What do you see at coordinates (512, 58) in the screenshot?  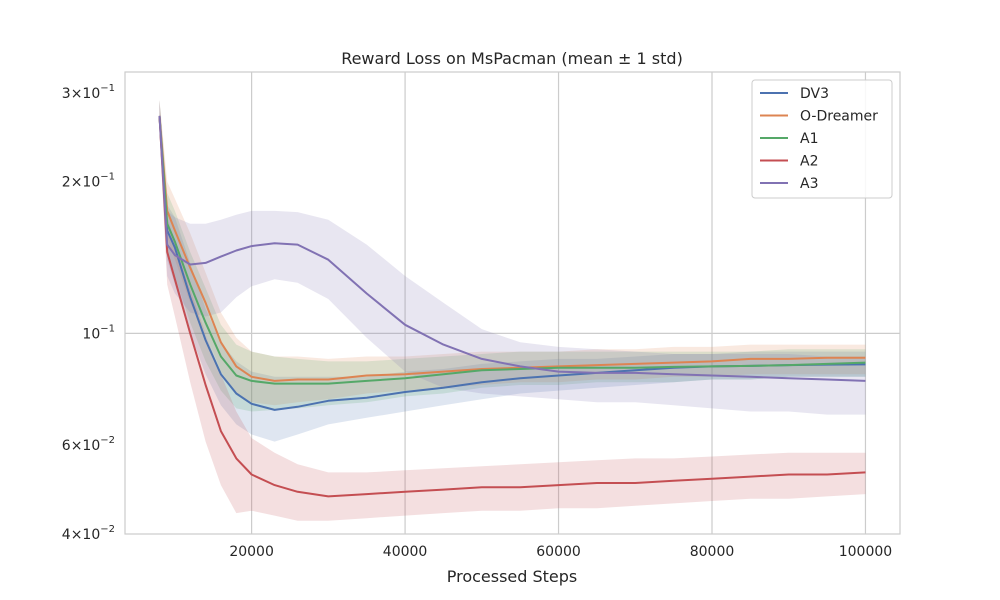 I see `chart-title: Reward Loss on MsPacman (mean ± 1 std)` at bounding box center [512, 58].